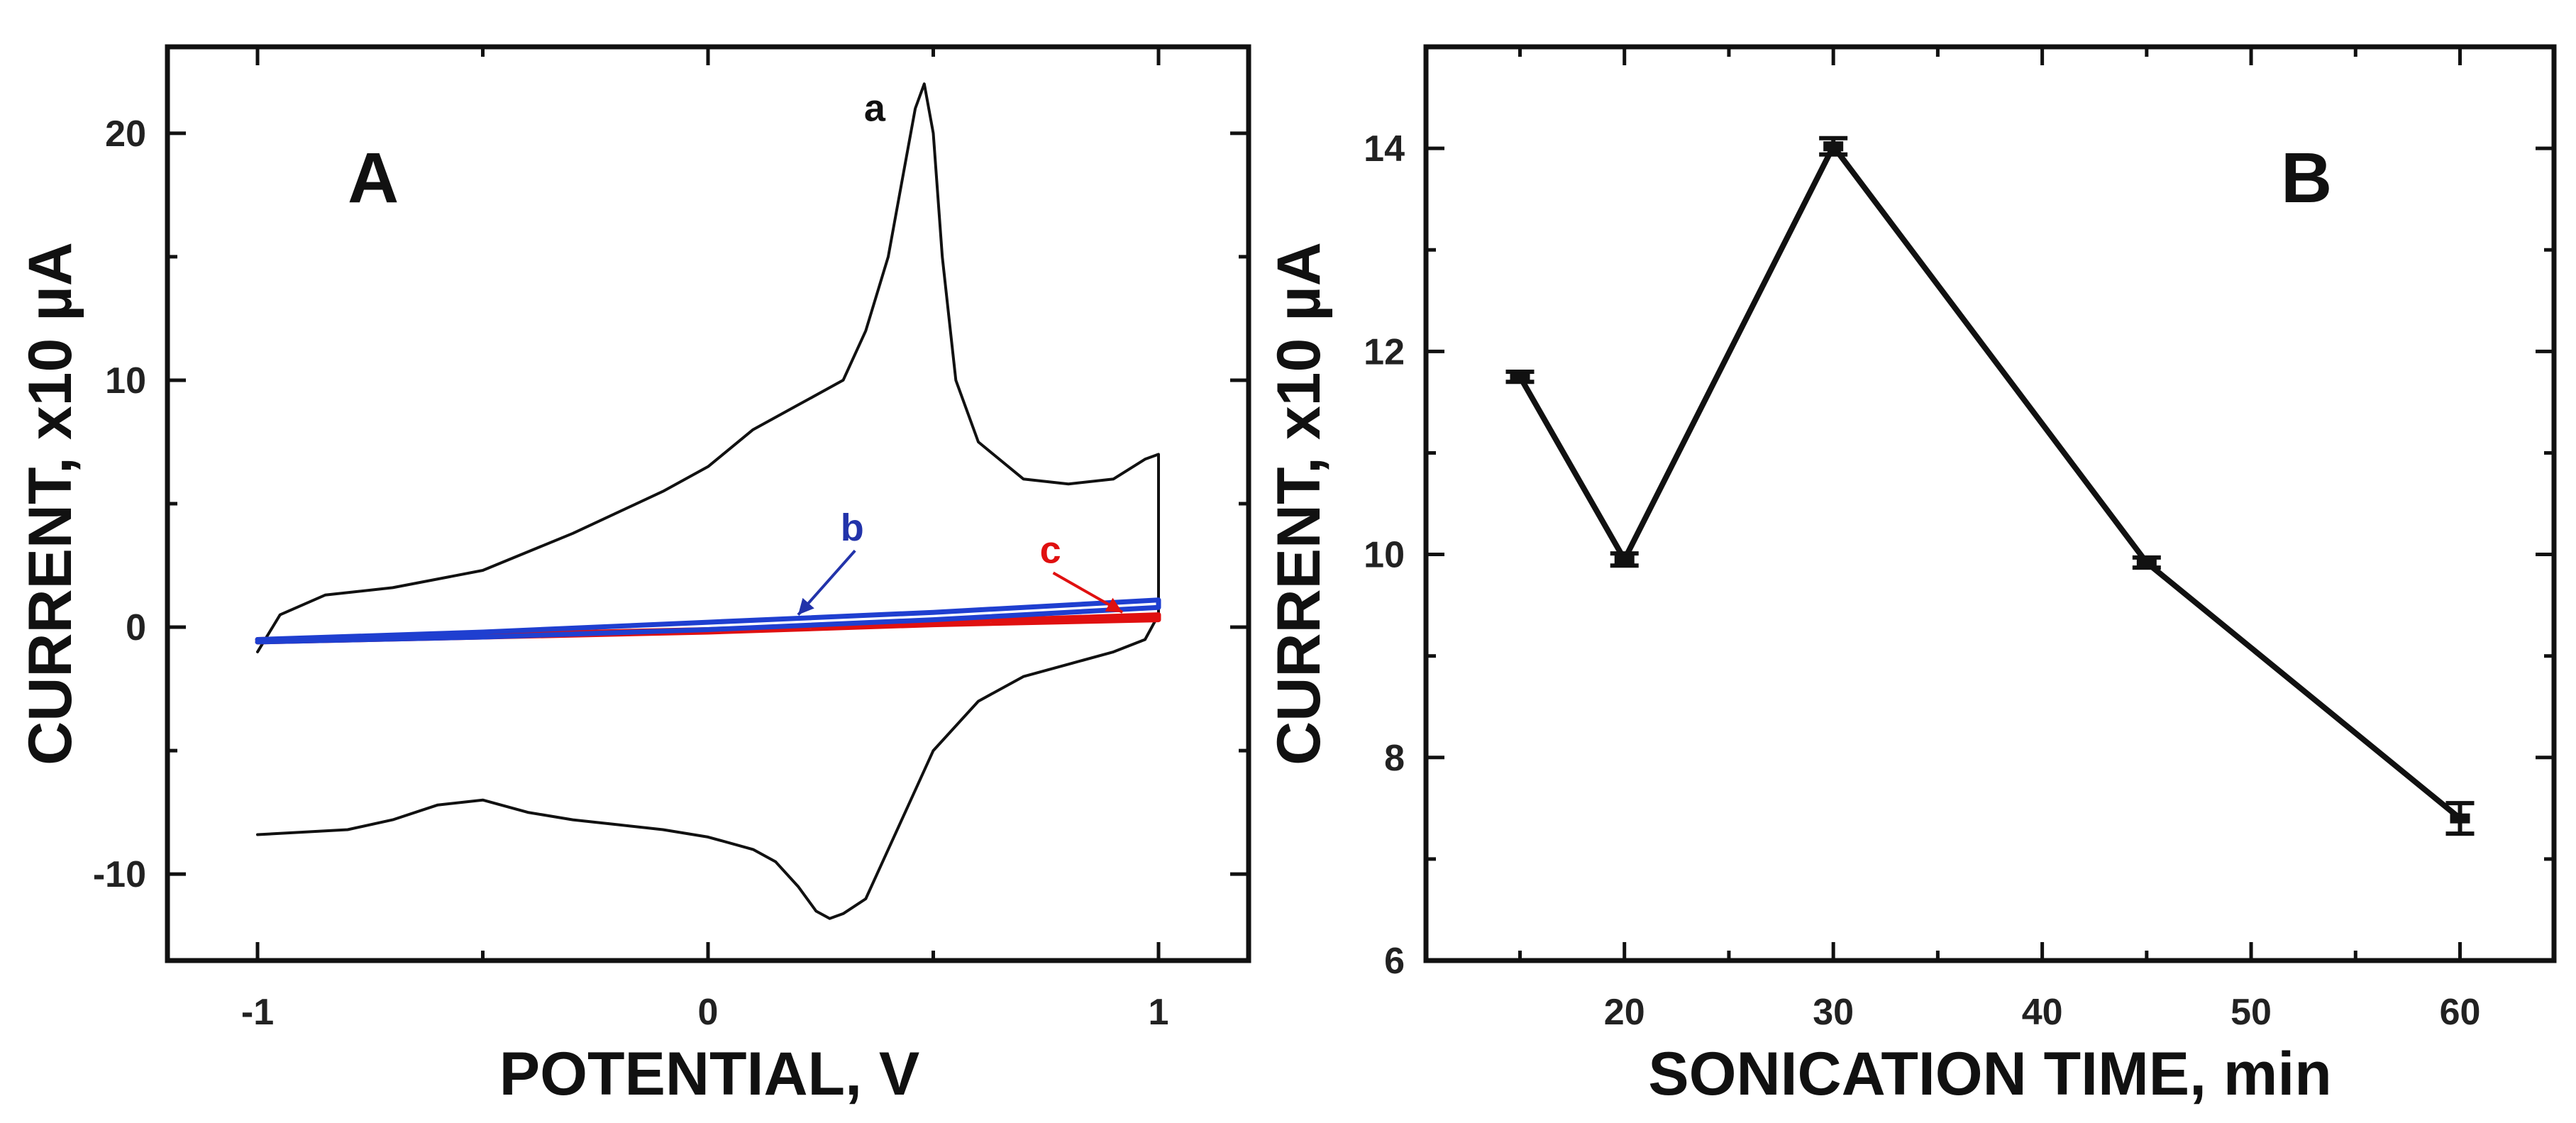  I want to click on panel-a-y-tick-label: 0, so click(136, 627).